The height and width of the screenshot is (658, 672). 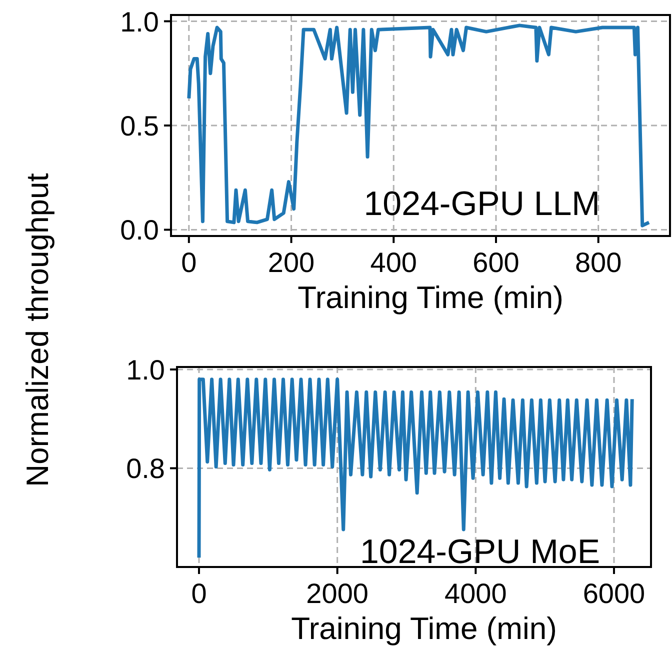 What do you see at coordinates (482, 204) in the screenshot?
I see `annotation: 1024-GPU LLM` at bounding box center [482, 204].